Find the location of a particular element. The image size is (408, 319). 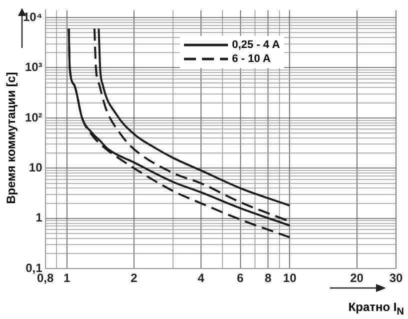

y-tick-label: 10 is located at coordinates (35, 167).